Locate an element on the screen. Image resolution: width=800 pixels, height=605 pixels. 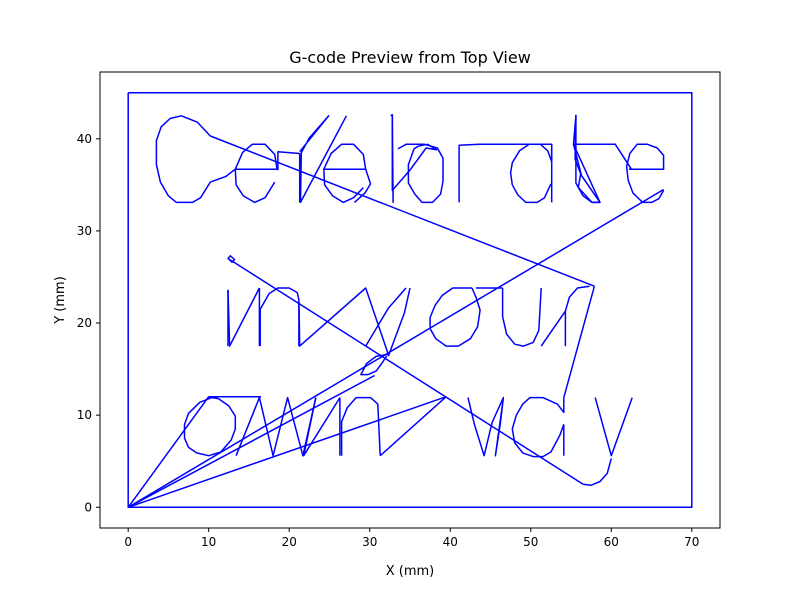
x-tick-label: 10 is located at coordinates (208, 542).